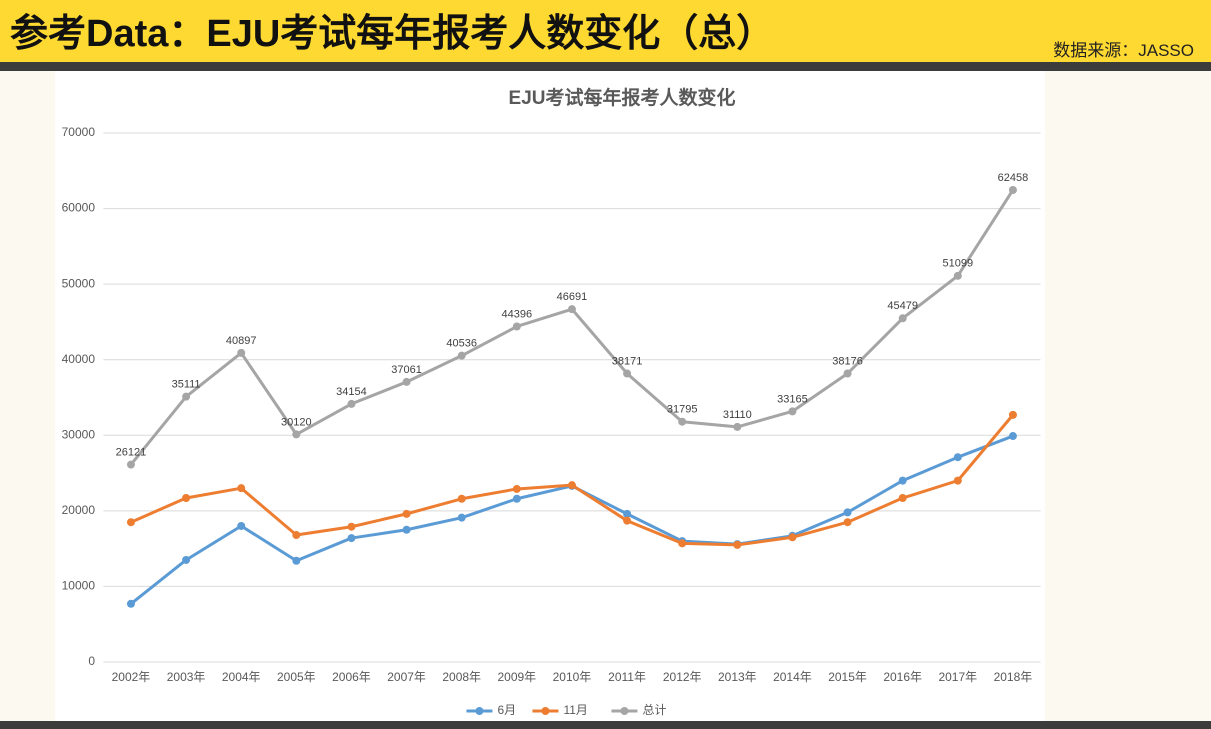 This screenshot has width=1211, height=729. I want to click on y-tick-label: 30000, so click(79, 434).